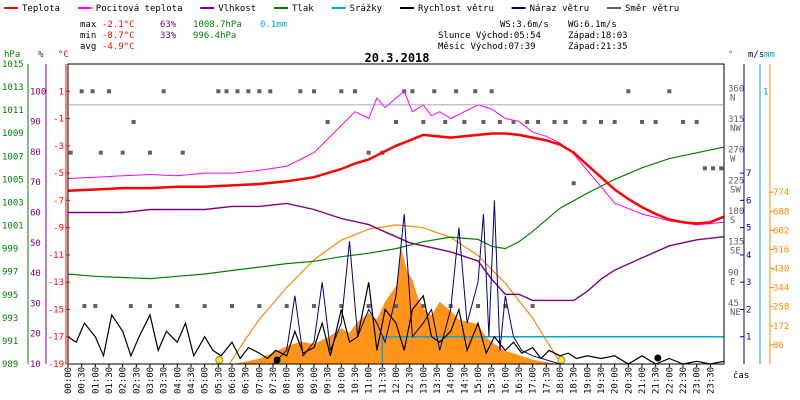 The width and height of the screenshot is (800, 400). What do you see at coordinates (10, 319) in the screenshot?
I see `press-tick-label: 993` at bounding box center [10, 319].